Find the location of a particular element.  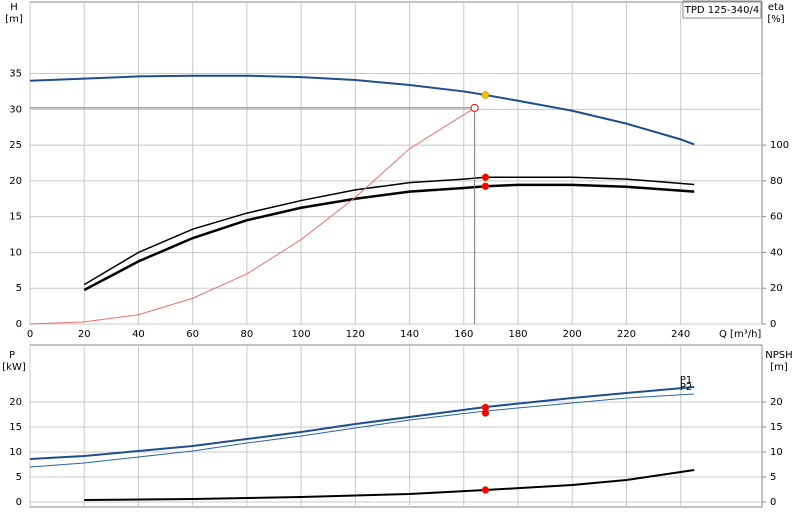

x-label: Q [m³/h] is located at coordinates (740, 334).